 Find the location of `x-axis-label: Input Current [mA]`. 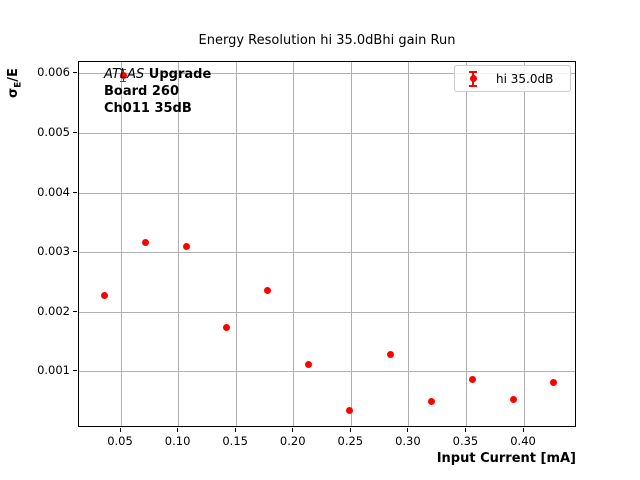

x-axis-label: Input Current [mA] is located at coordinates (506, 458).